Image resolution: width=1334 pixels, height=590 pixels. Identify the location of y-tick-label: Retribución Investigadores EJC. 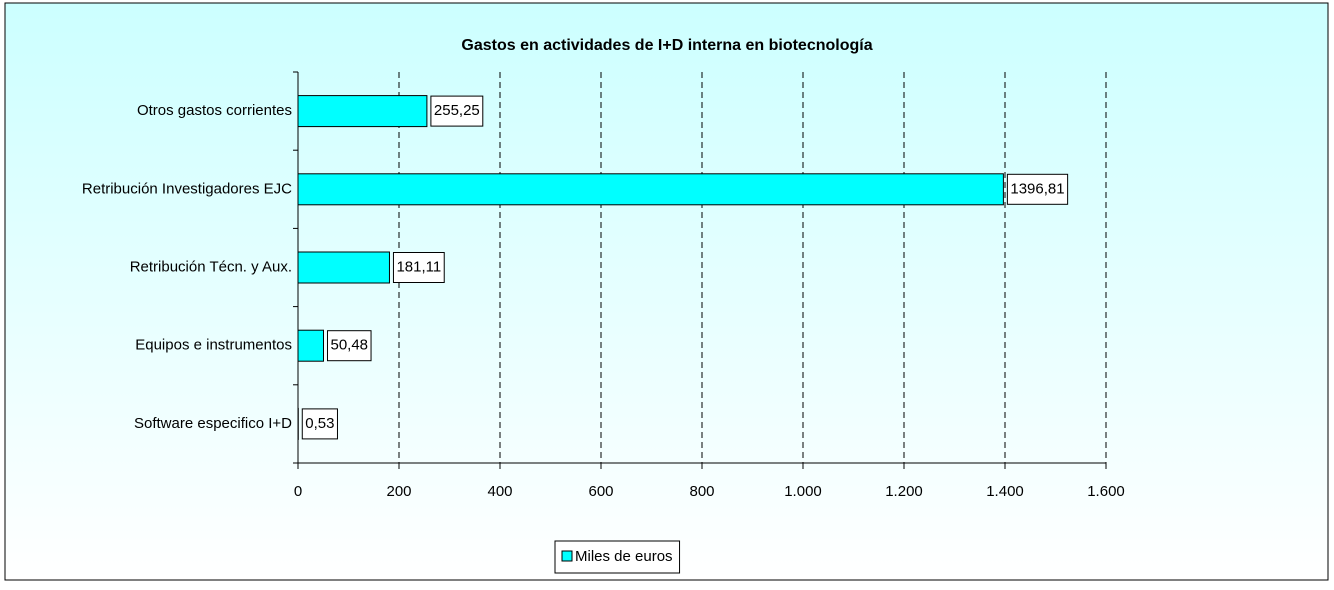
(187, 188).